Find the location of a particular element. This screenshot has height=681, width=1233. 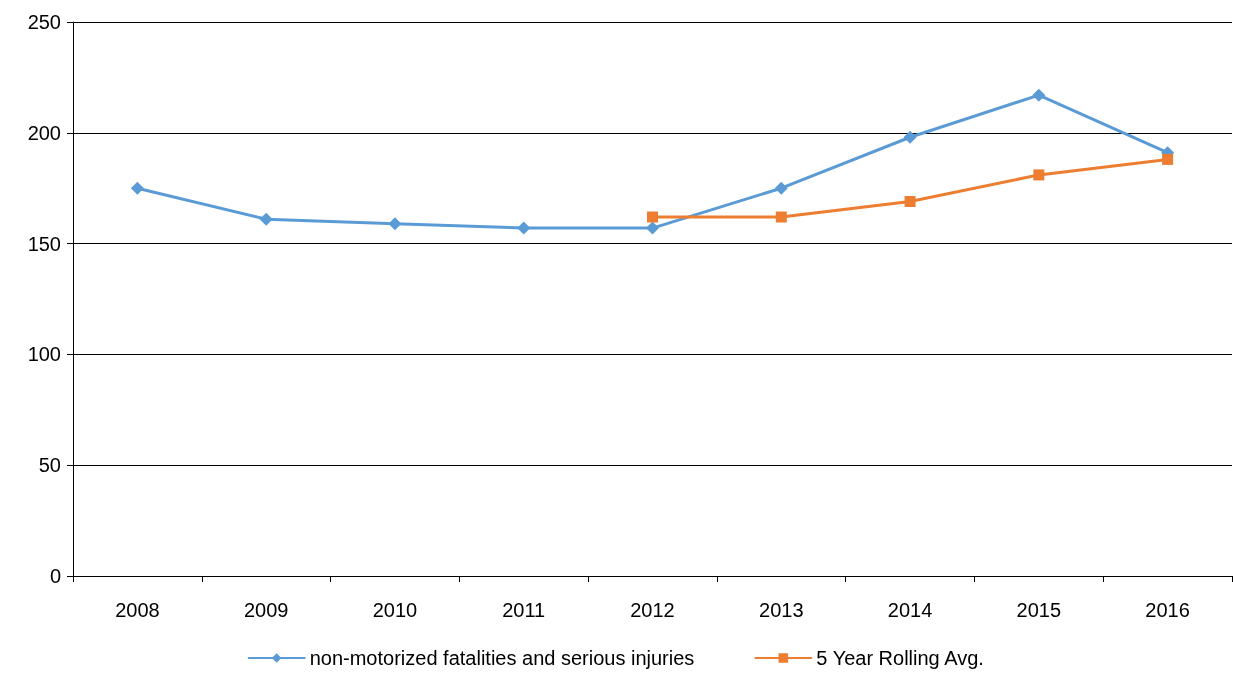

x-tick-label: 2009 is located at coordinates (266, 610).